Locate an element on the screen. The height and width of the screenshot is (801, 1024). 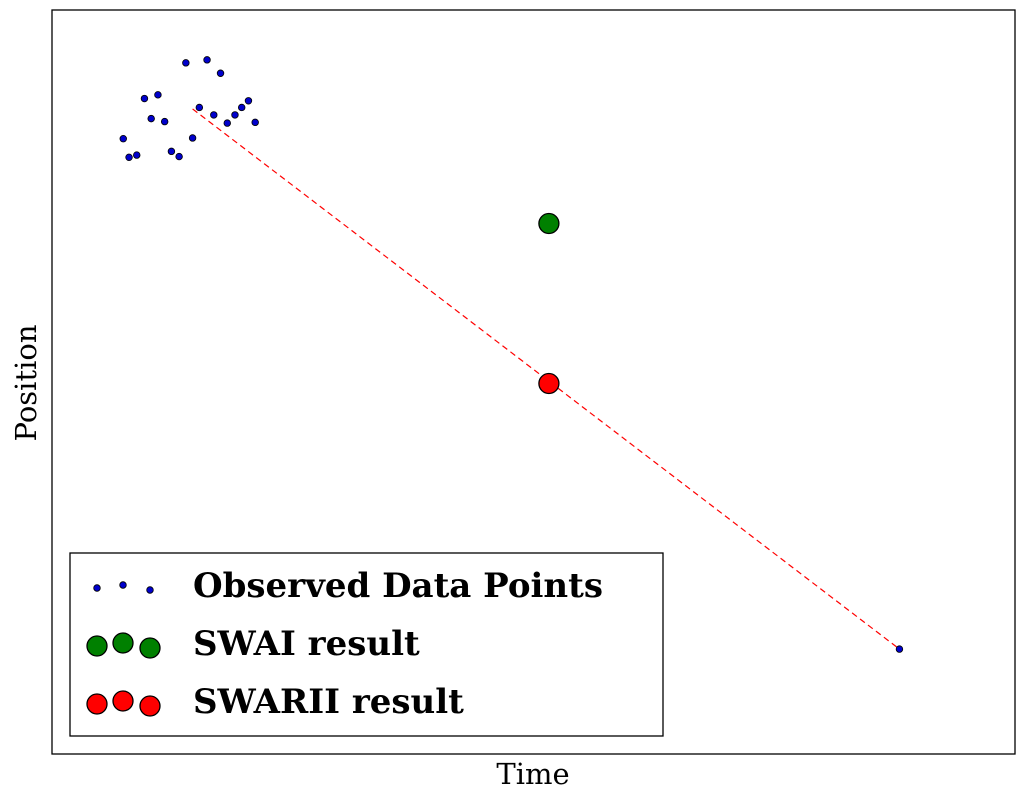
legend-box is located at coordinates (366, 644).